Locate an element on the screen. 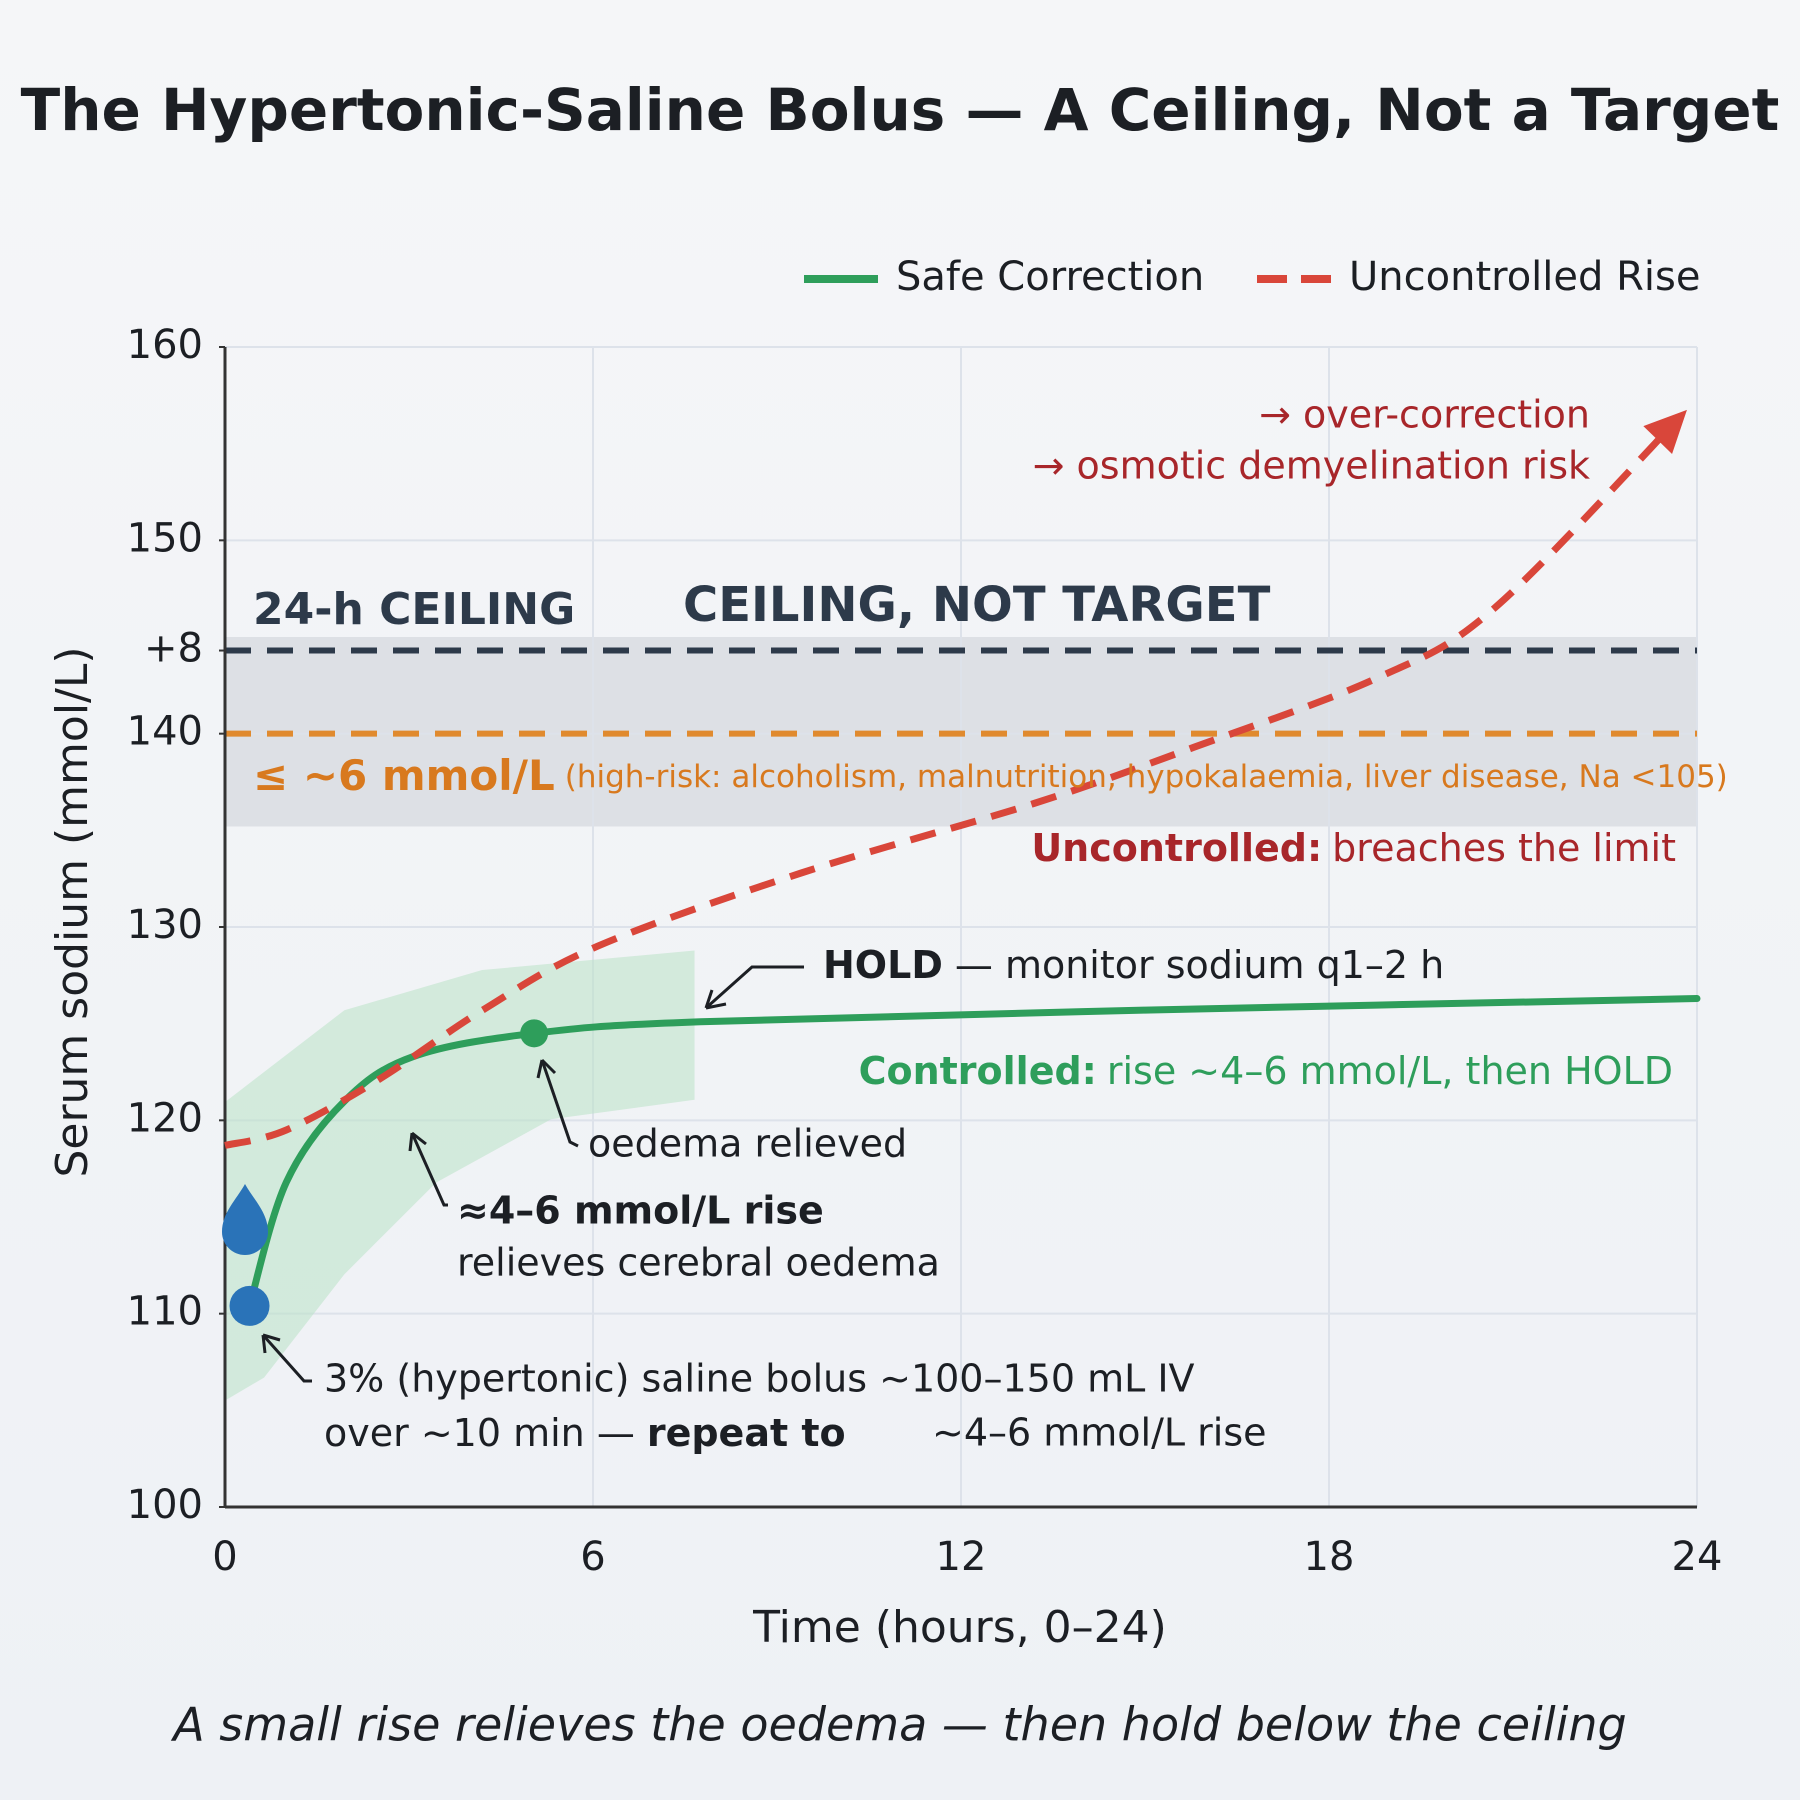 The image size is (1800, 1800). annotation-text: breaches the limit is located at coordinates (1504, 848).